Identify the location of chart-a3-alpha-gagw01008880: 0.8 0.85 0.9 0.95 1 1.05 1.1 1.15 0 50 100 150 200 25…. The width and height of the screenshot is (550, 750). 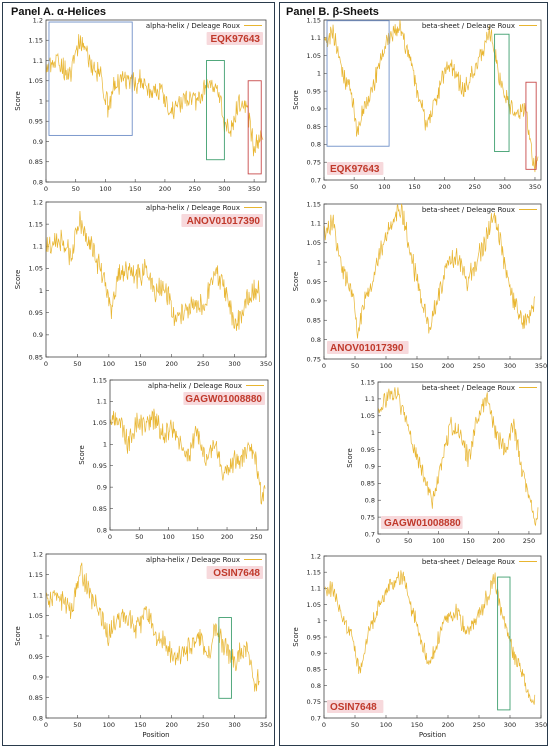
(173, 458).